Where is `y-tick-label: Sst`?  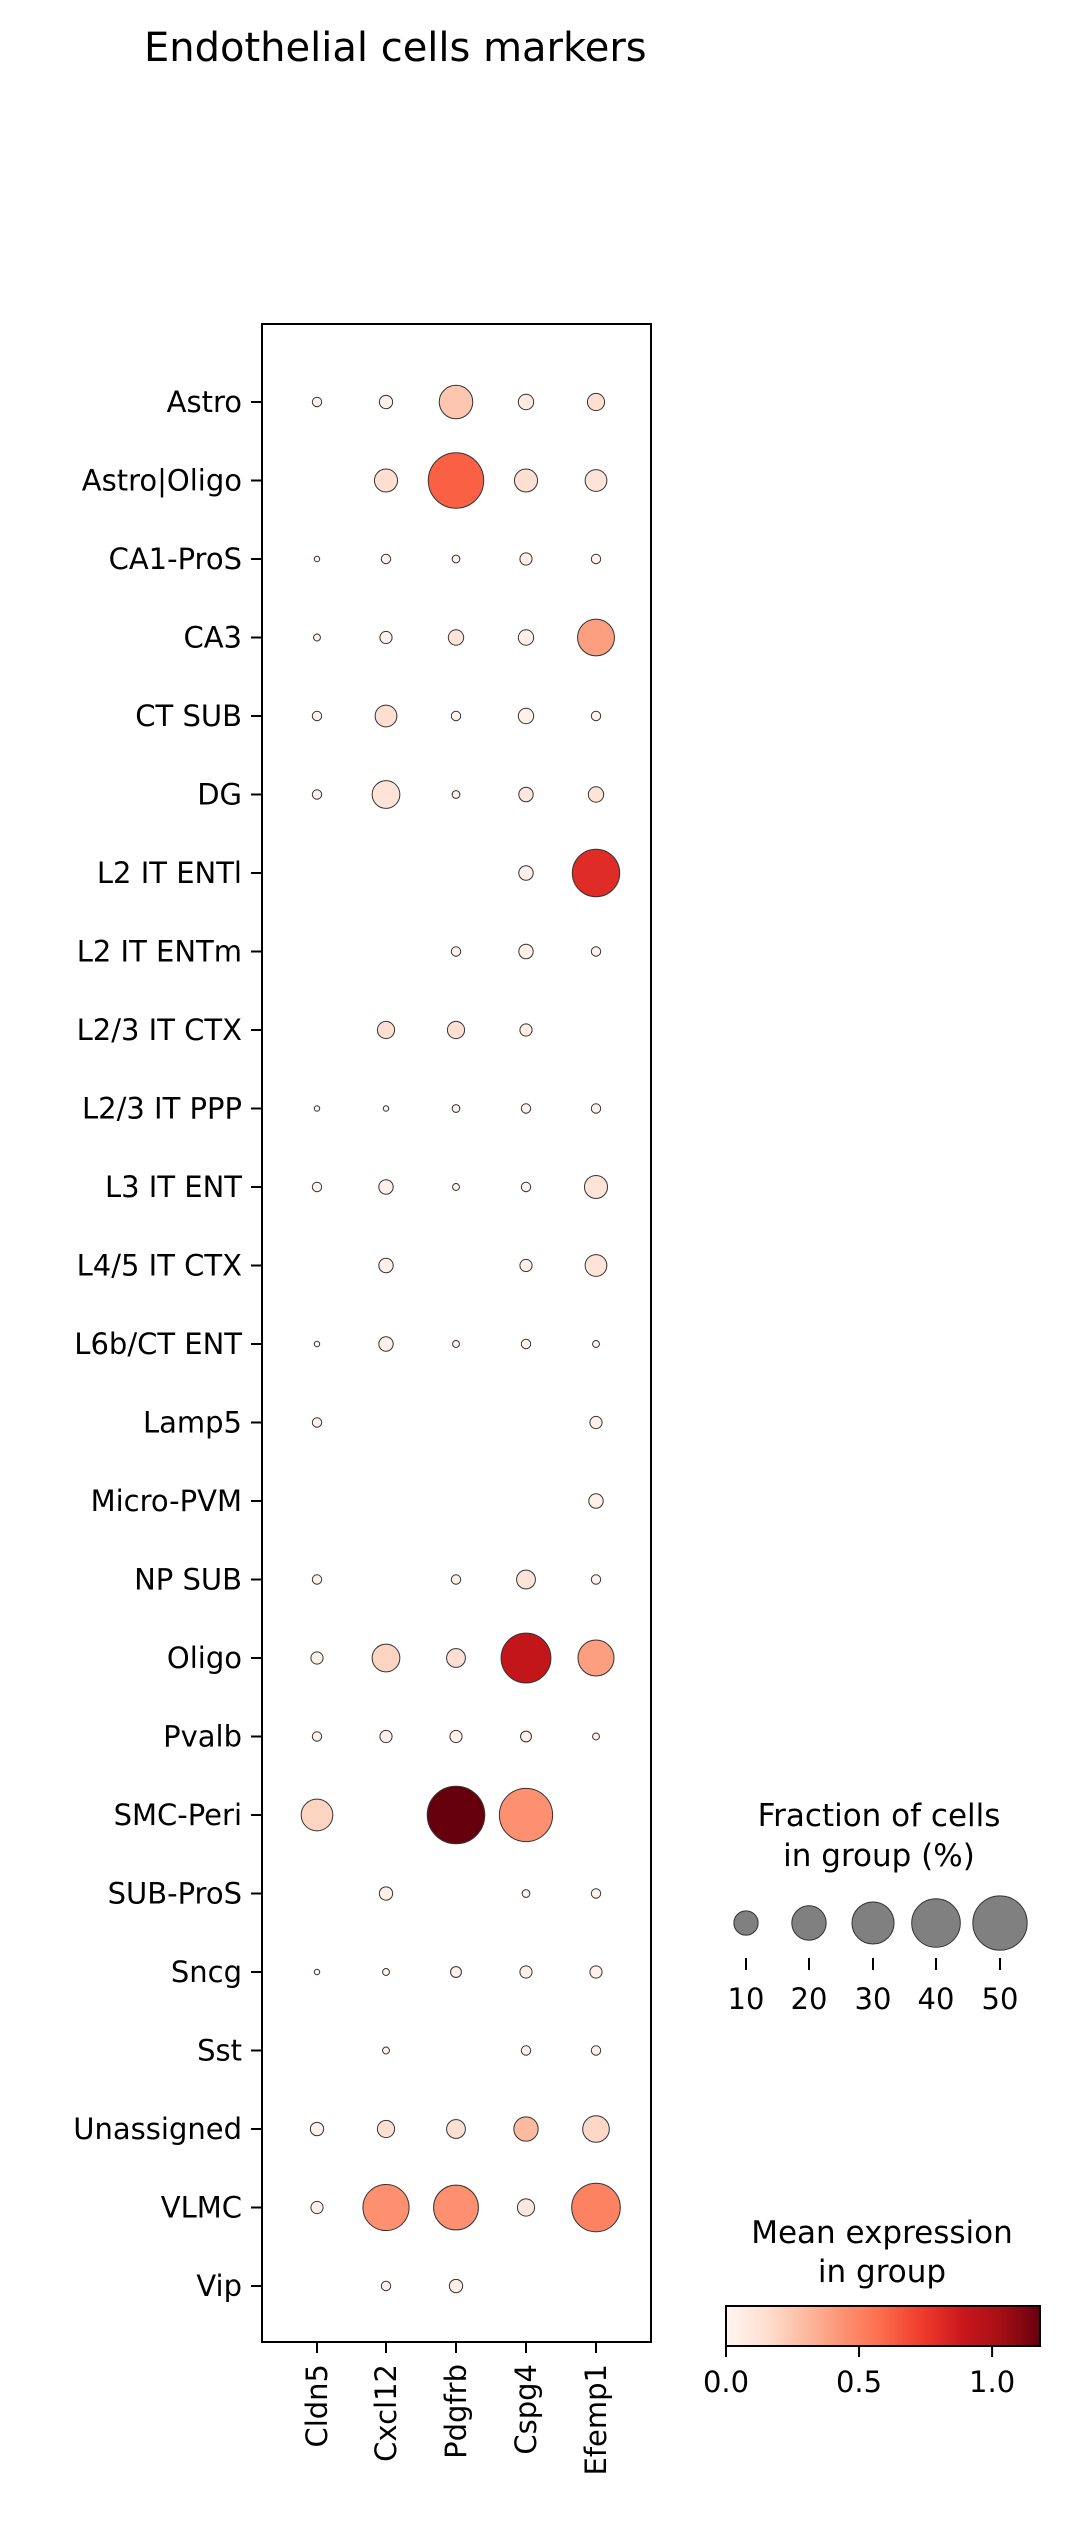
y-tick-label: Sst is located at coordinates (219, 2051).